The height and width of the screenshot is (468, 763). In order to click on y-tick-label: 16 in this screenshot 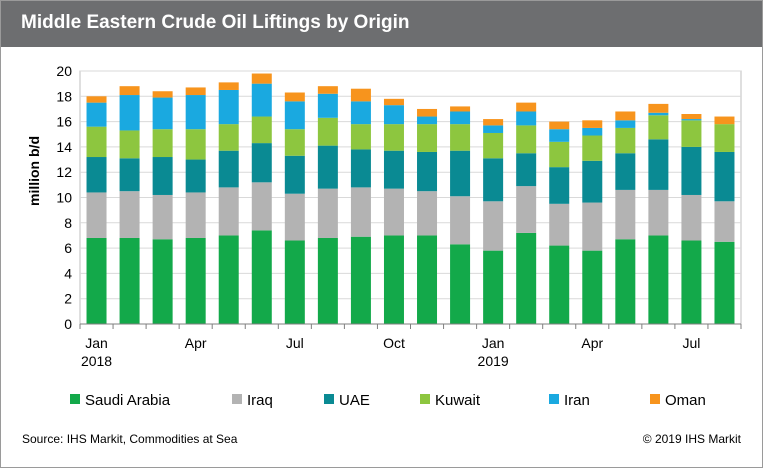, I will do `click(64, 122)`.